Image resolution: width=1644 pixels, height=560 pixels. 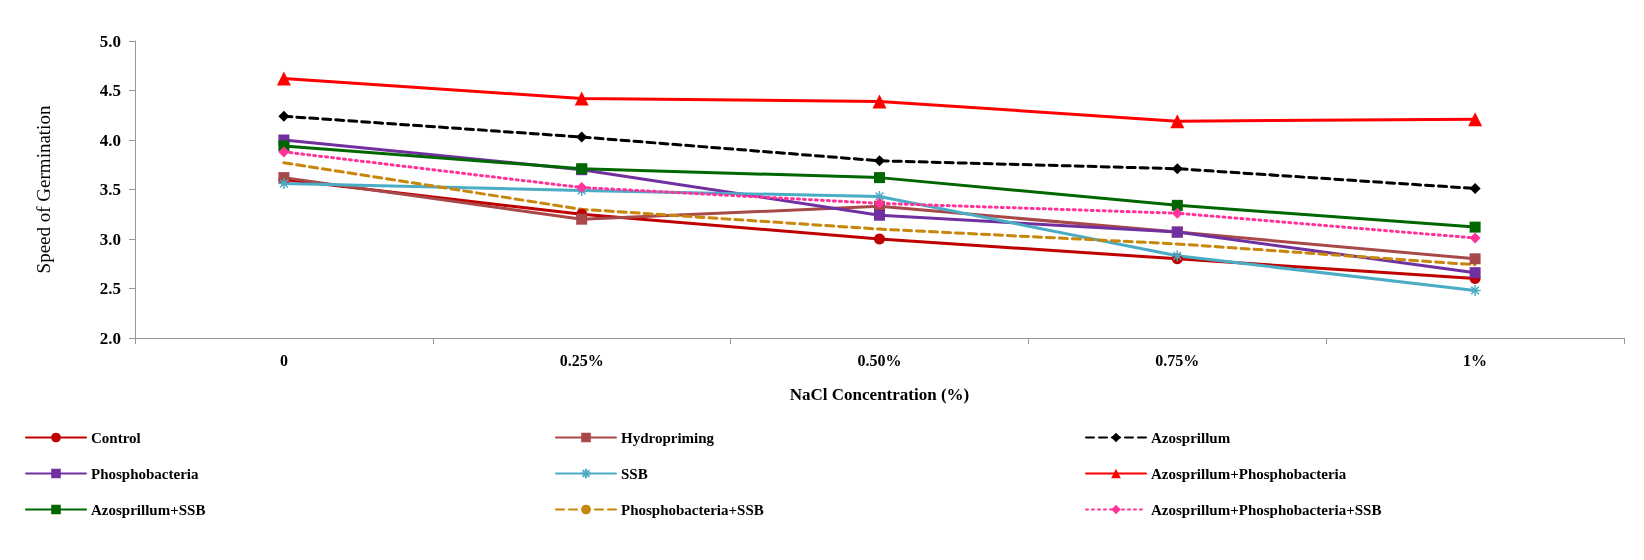 What do you see at coordinates (634, 473) in the screenshot?
I see `legend-label: SSB` at bounding box center [634, 473].